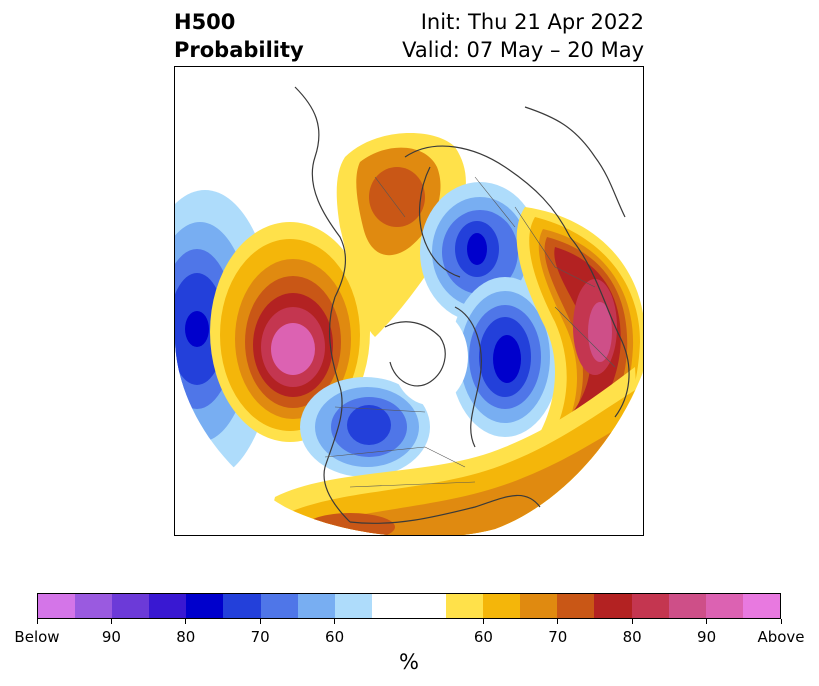 This screenshot has height=686, width=819. I want to click on map-title: H500 Probability, so click(239, 36).